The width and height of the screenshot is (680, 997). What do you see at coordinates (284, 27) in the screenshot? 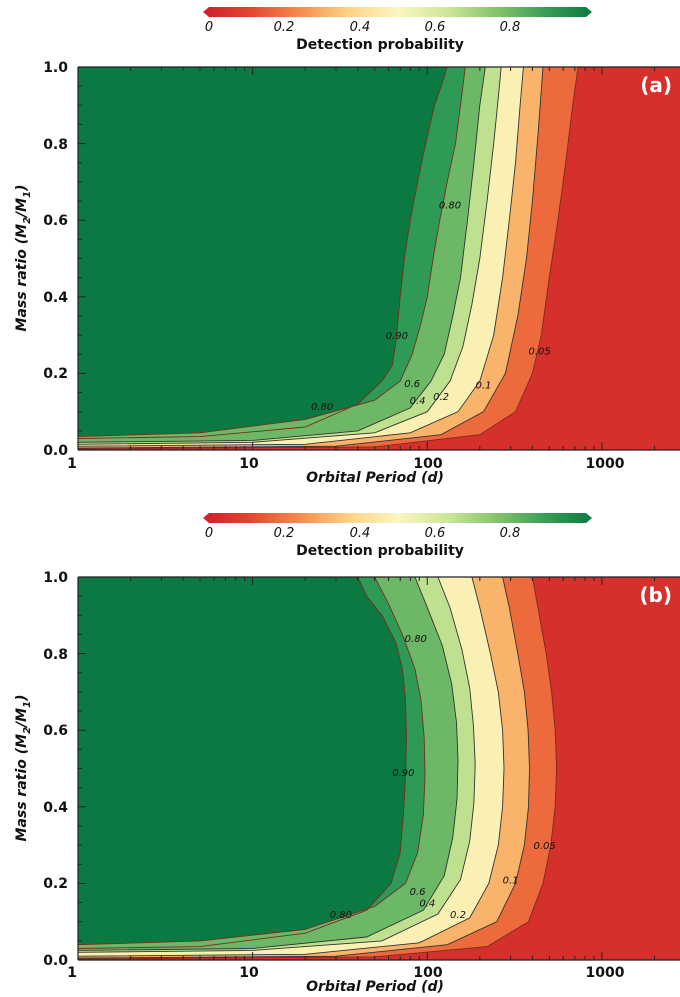
I see `colorbar-a-tick: 0.2` at bounding box center [284, 27].